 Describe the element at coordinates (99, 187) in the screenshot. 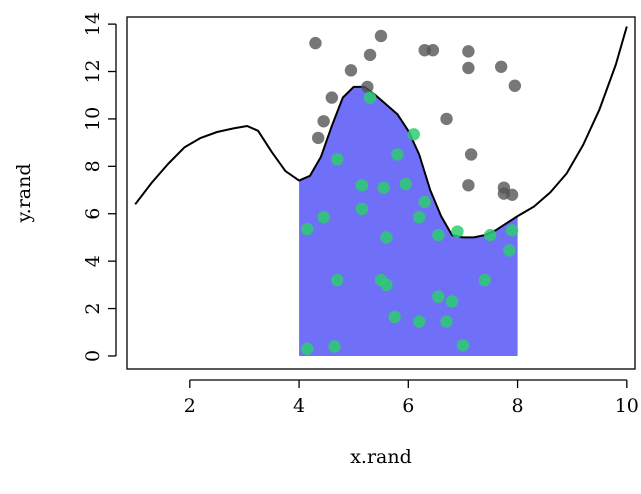

I see `y-axis: 0 2 4 6 8 10 12 14` at that location.